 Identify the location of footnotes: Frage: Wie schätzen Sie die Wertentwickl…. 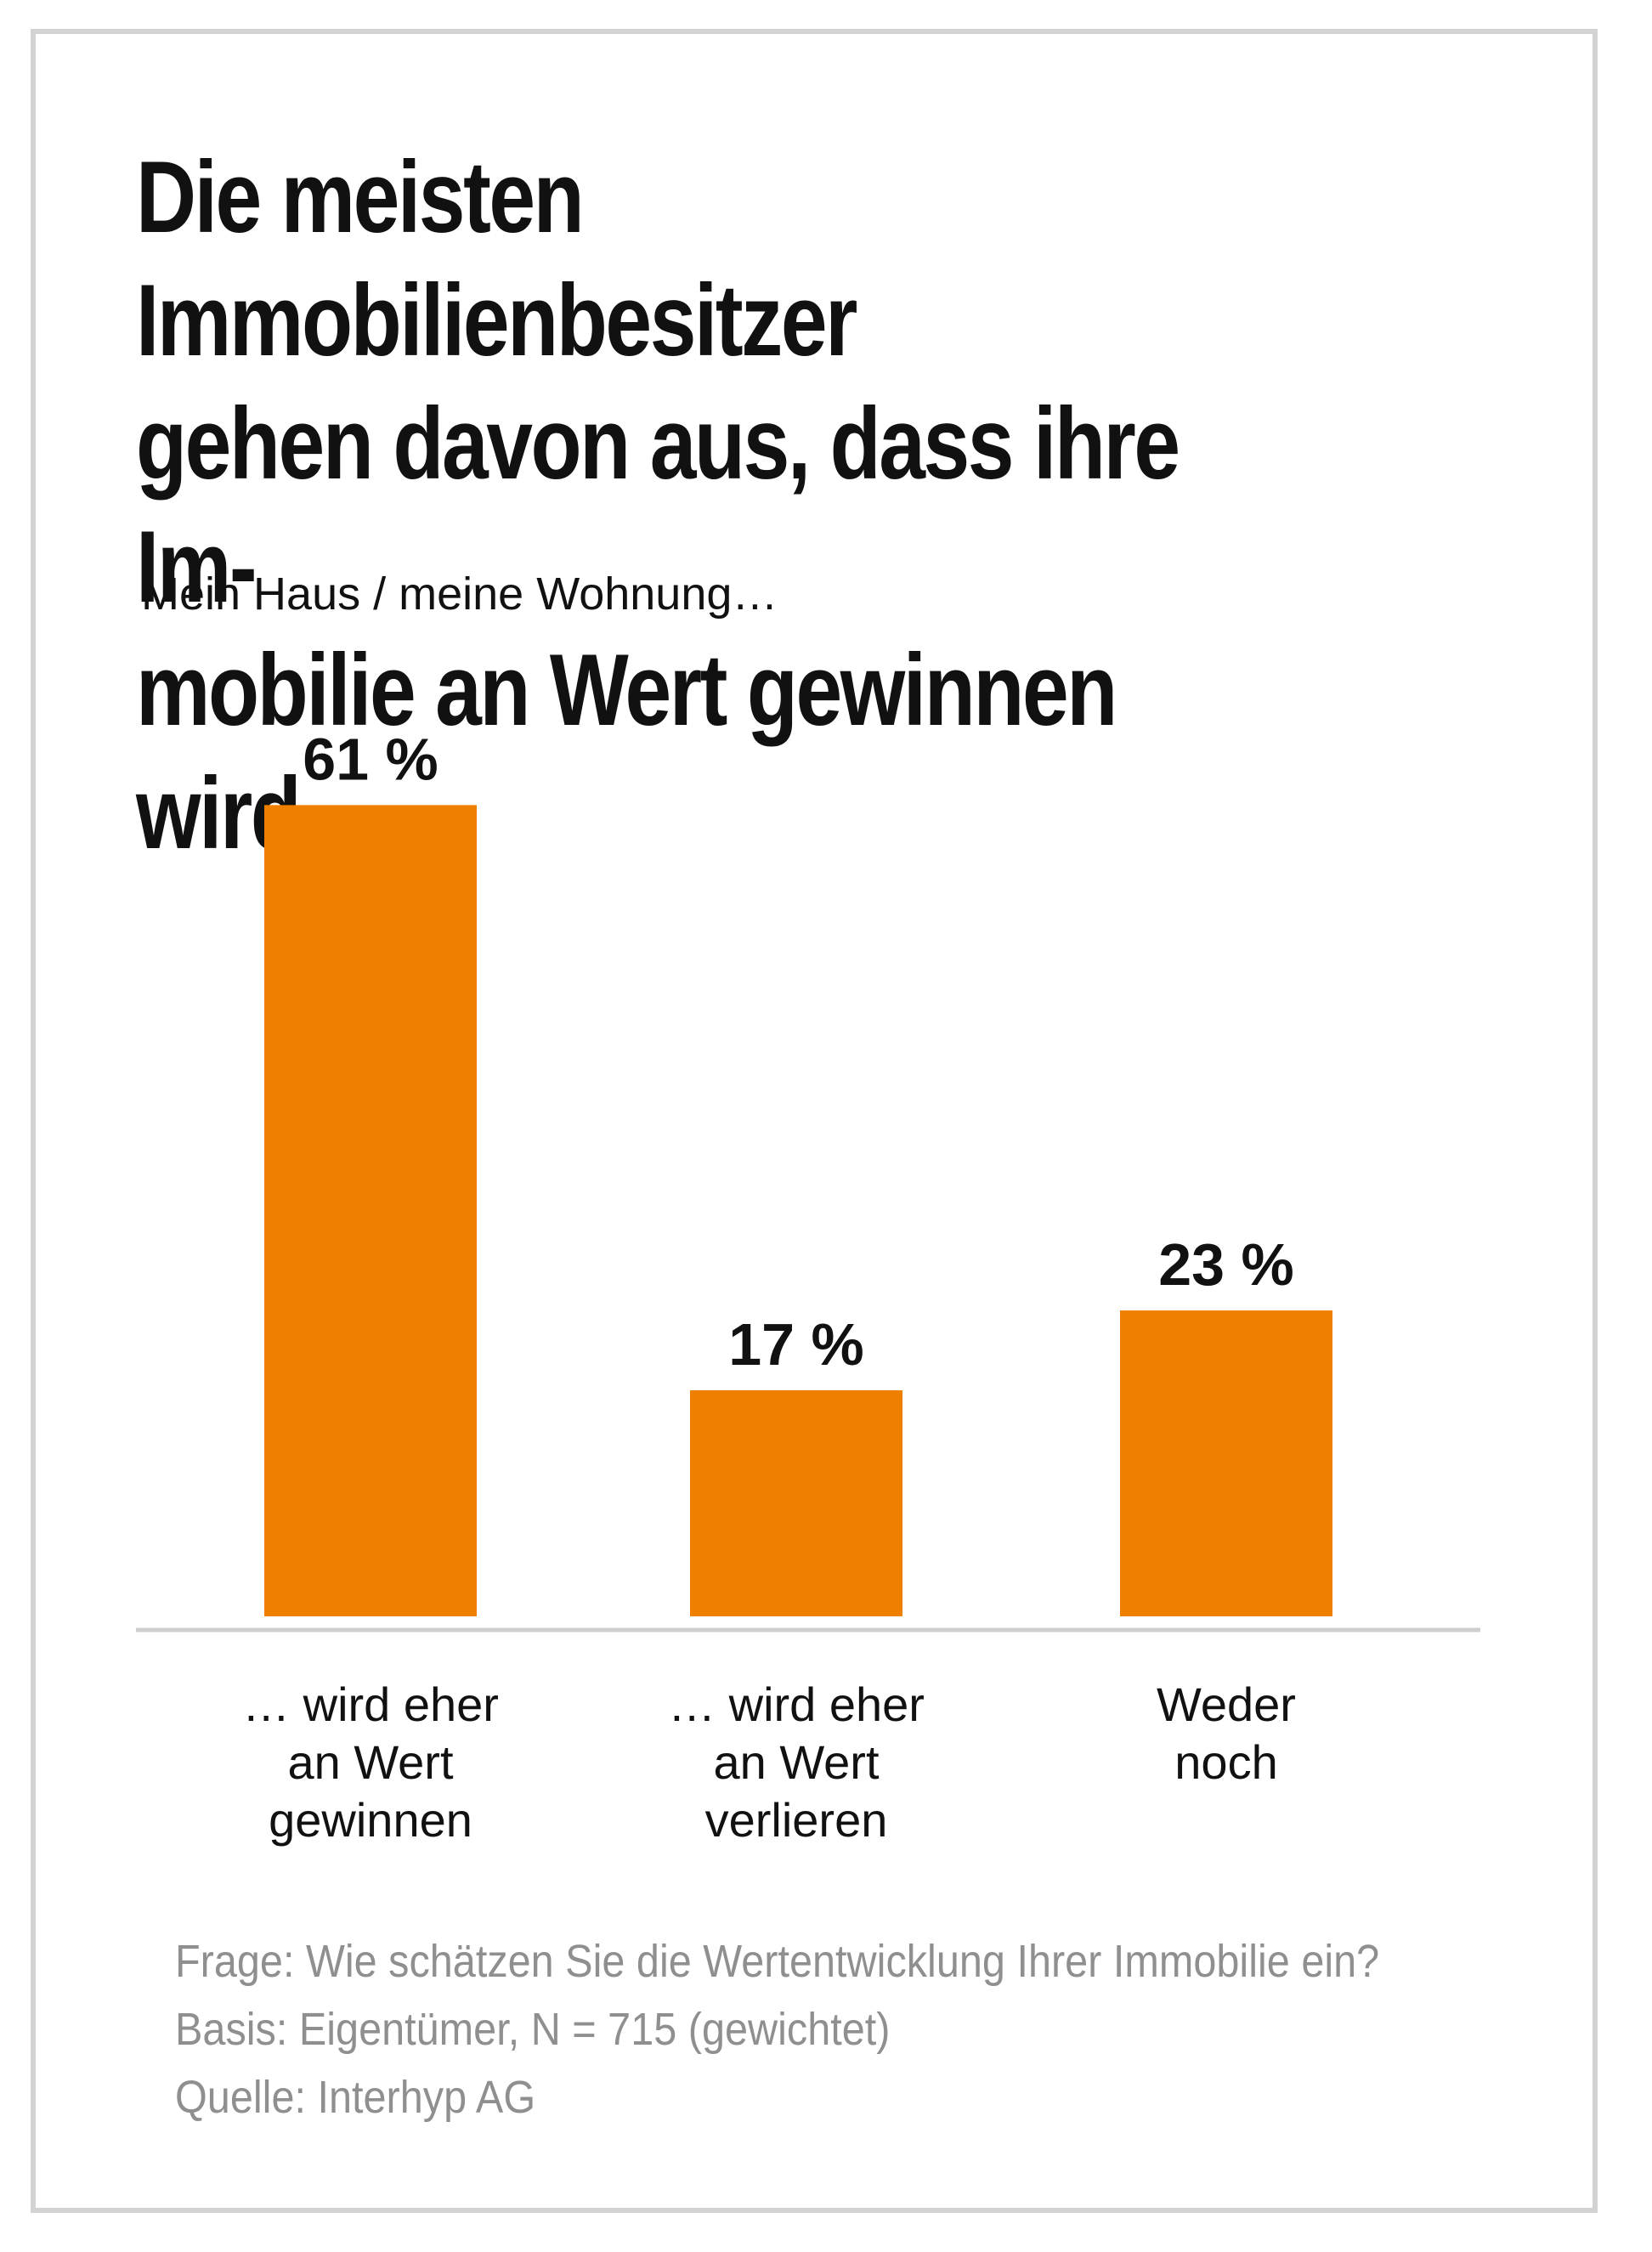
(844, 2029).